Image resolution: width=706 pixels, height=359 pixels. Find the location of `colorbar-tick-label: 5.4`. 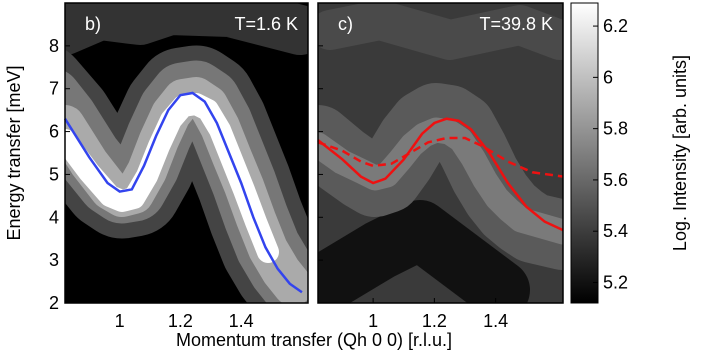

colorbar-tick-label: 5.4 is located at coordinates (615, 231).